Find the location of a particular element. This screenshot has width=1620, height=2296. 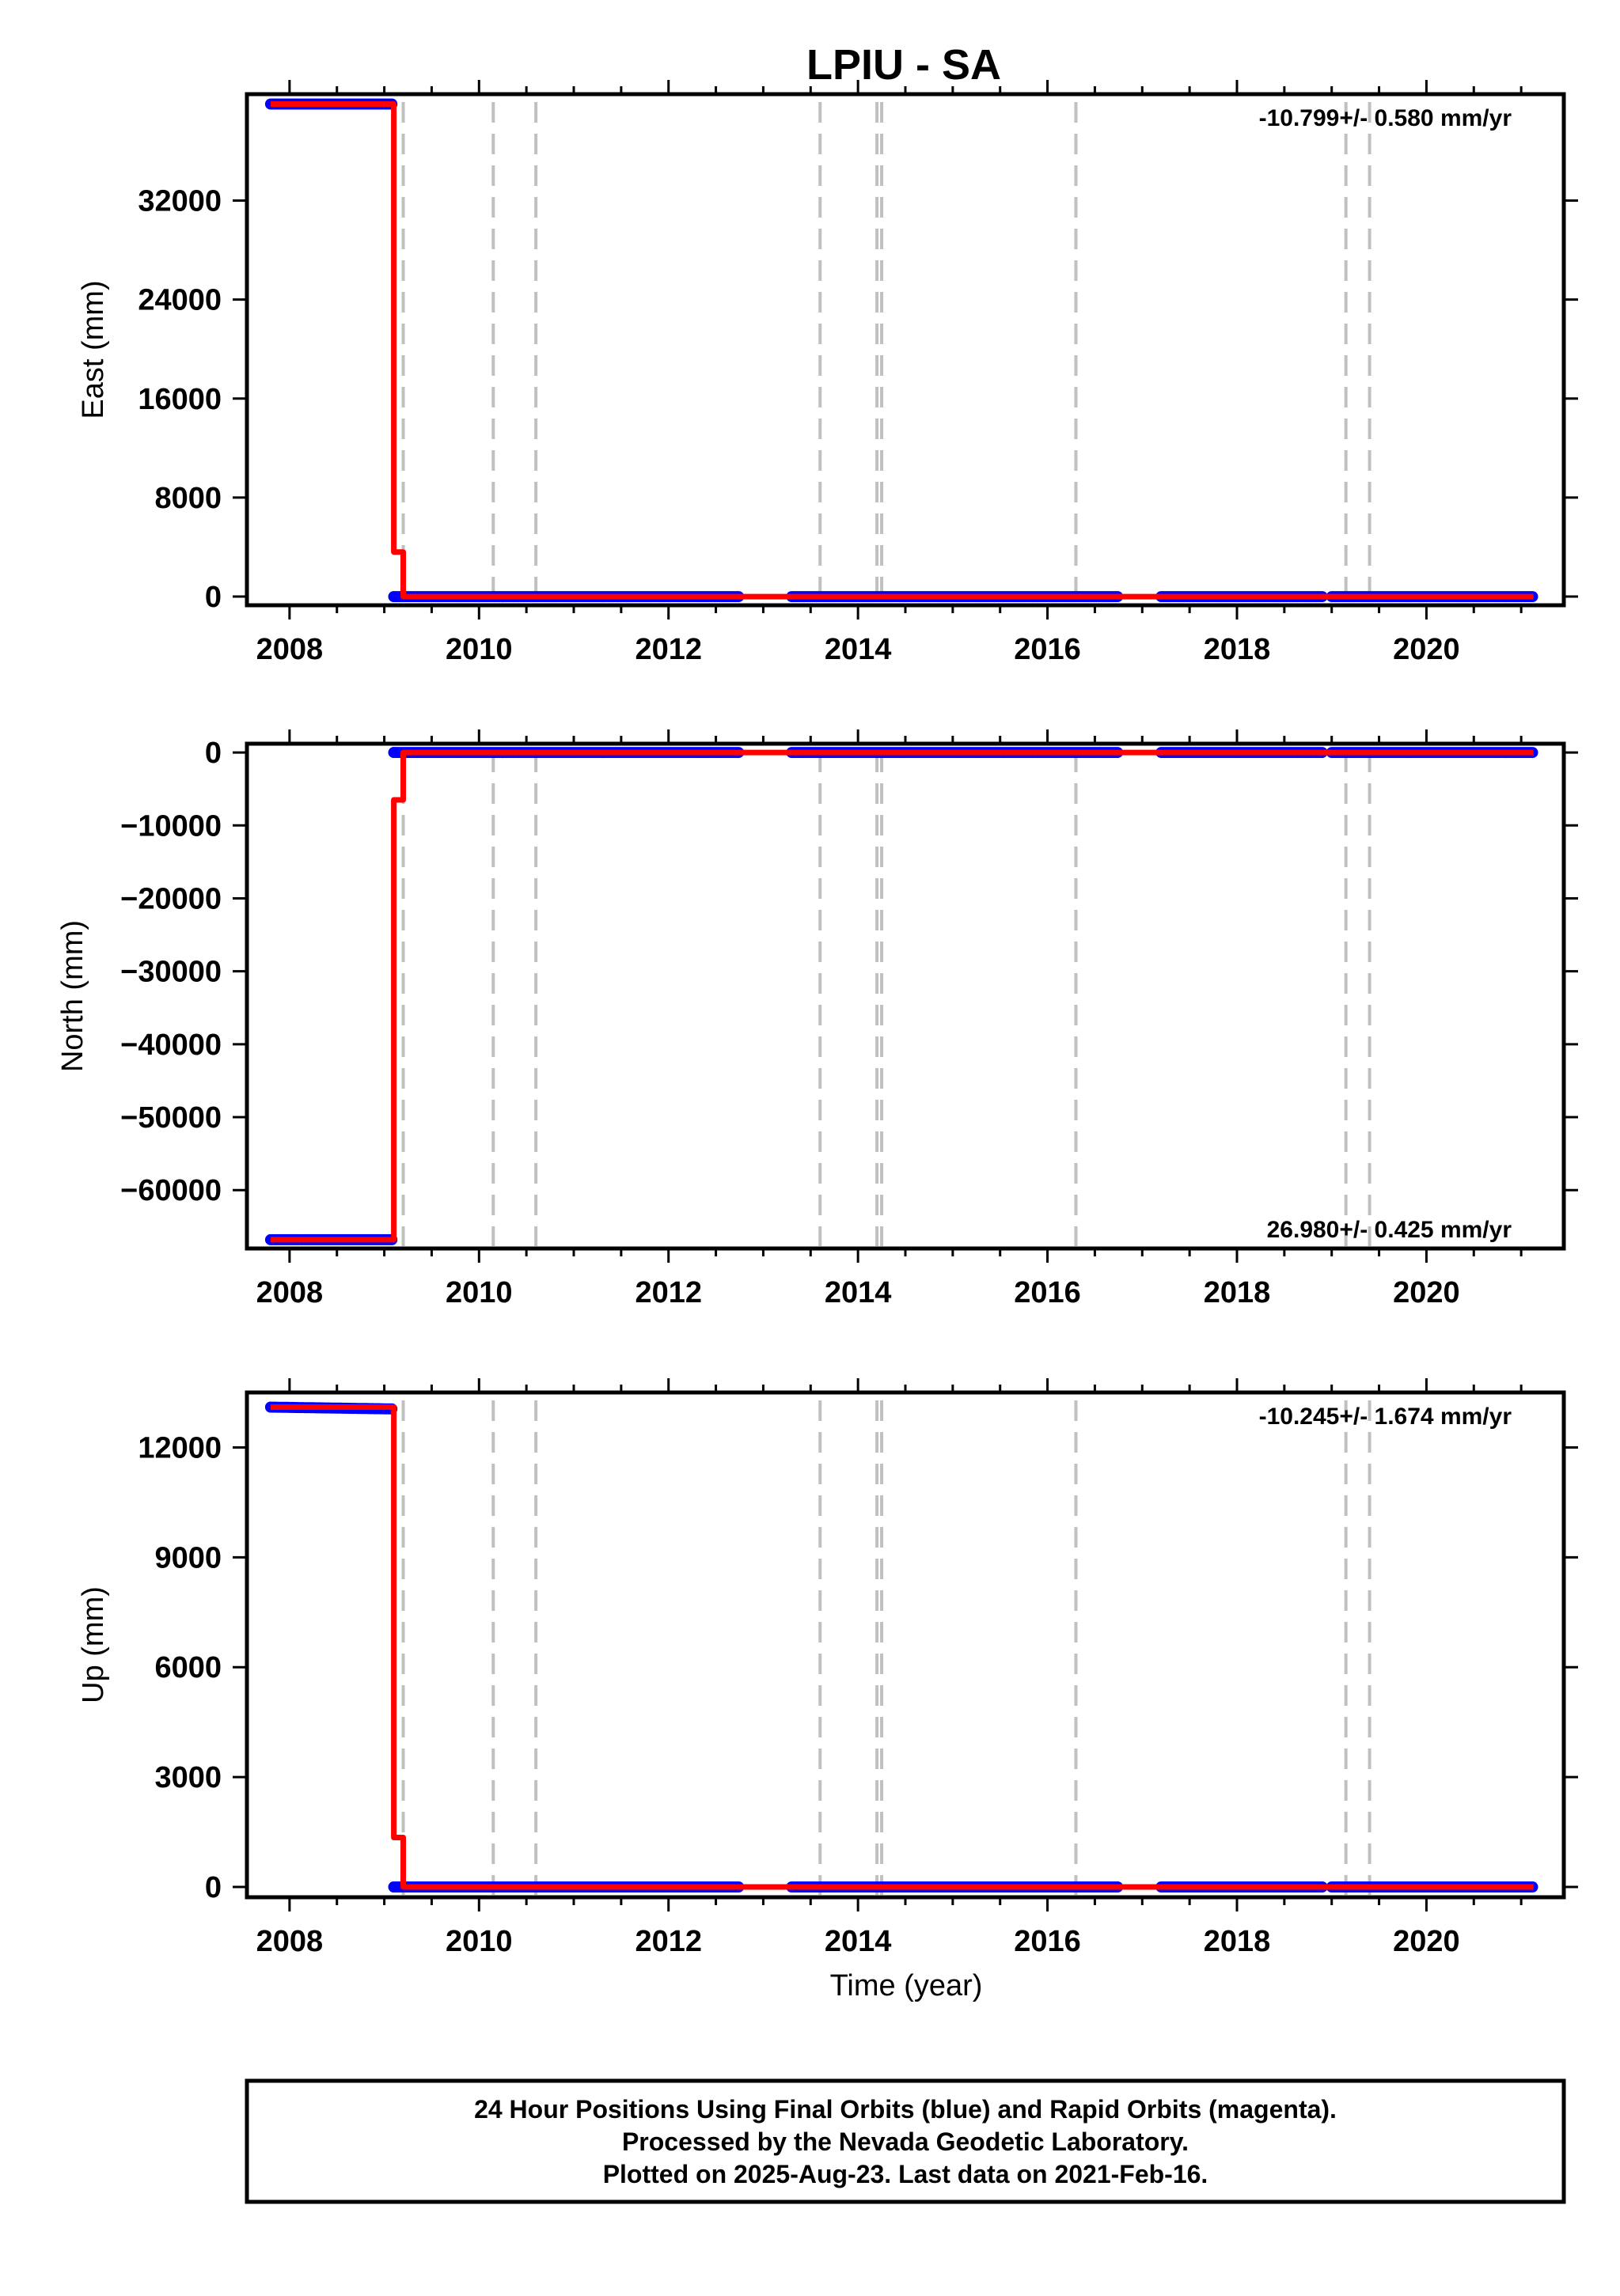

y-tick-label: 12000 is located at coordinates (180, 1447).